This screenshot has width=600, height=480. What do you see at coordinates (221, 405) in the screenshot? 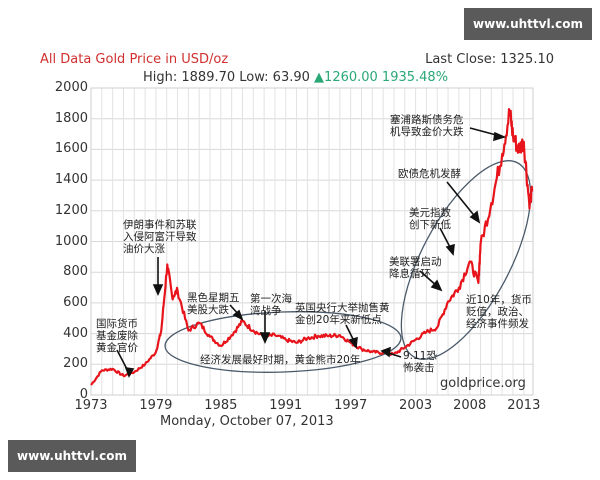
I see `x-tick-label: 1985` at bounding box center [221, 405].